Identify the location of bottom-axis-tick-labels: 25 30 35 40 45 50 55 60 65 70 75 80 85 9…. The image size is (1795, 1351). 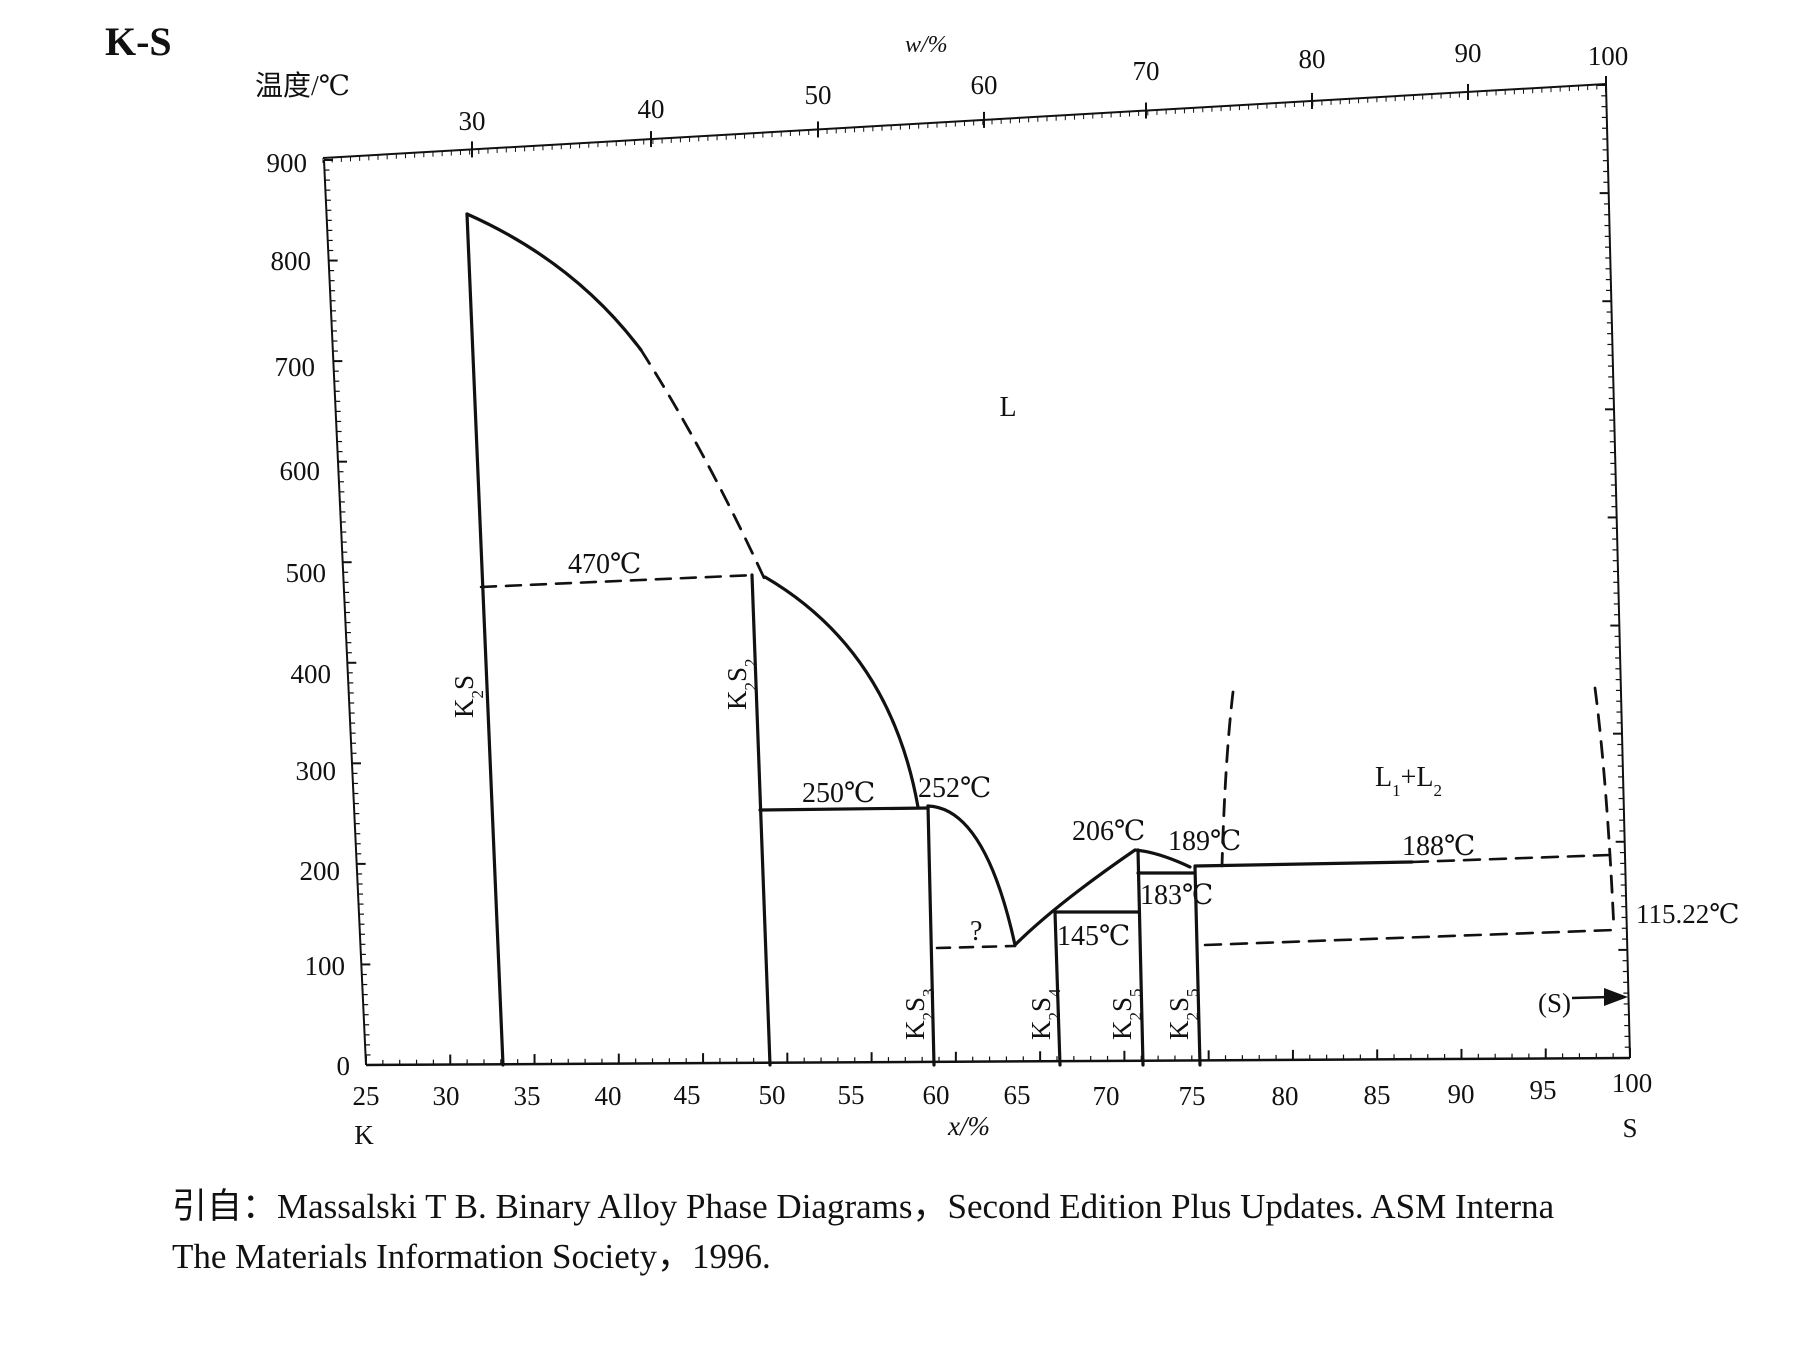
(1003, 1089).